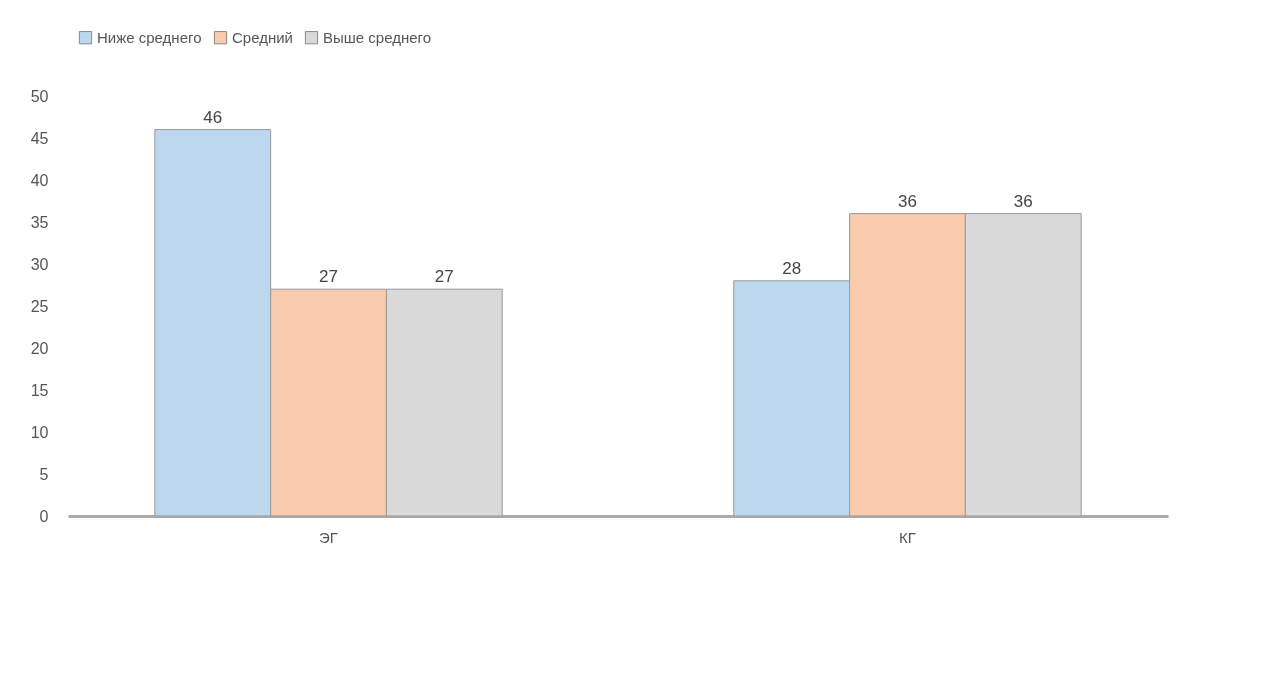  What do you see at coordinates (149, 37) in the screenshot?
I see `legend-label: Ниже среднего` at bounding box center [149, 37].